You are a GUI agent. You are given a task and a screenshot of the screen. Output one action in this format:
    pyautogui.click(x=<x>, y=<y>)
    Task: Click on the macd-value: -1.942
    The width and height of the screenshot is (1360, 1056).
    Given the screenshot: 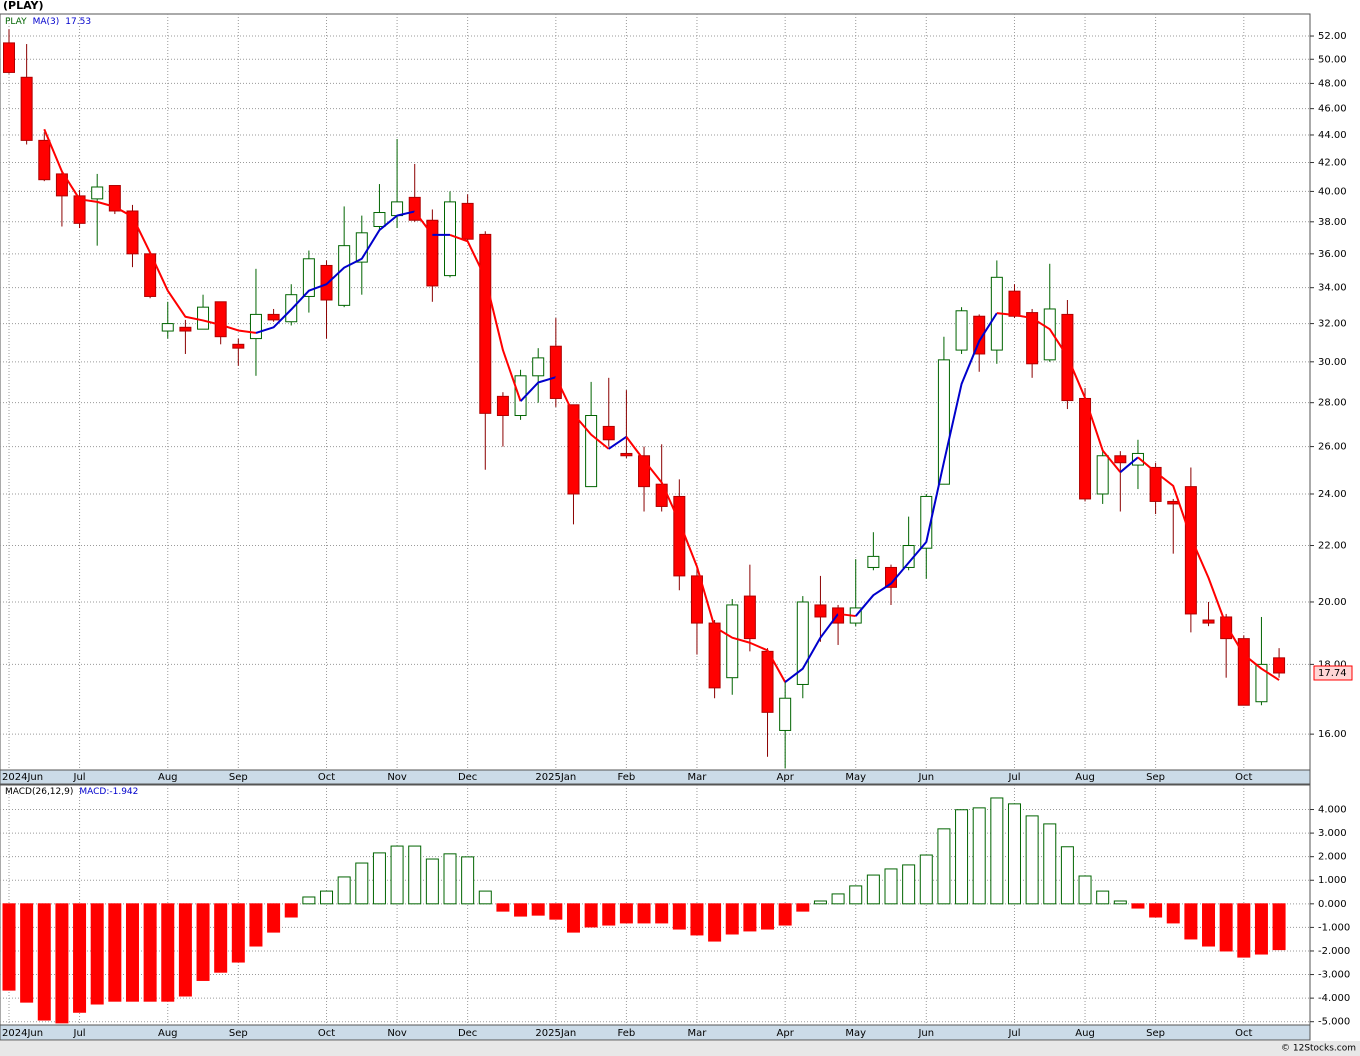 What is the action you would take?
    pyautogui.click(x=123, y=792)
    